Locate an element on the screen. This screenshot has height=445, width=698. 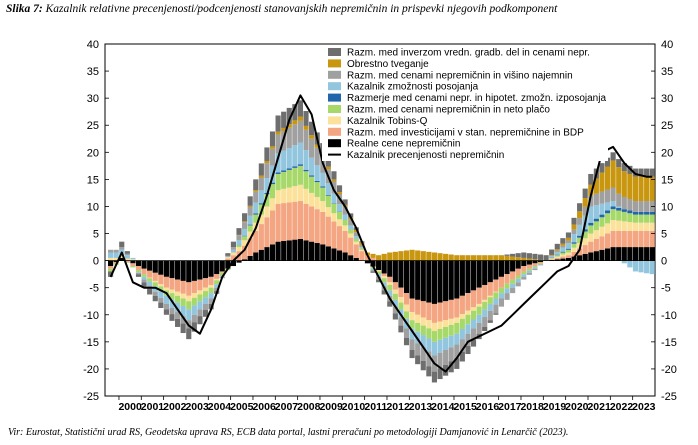
bar-segment-2-q88 is located at coordinates (602, 231).